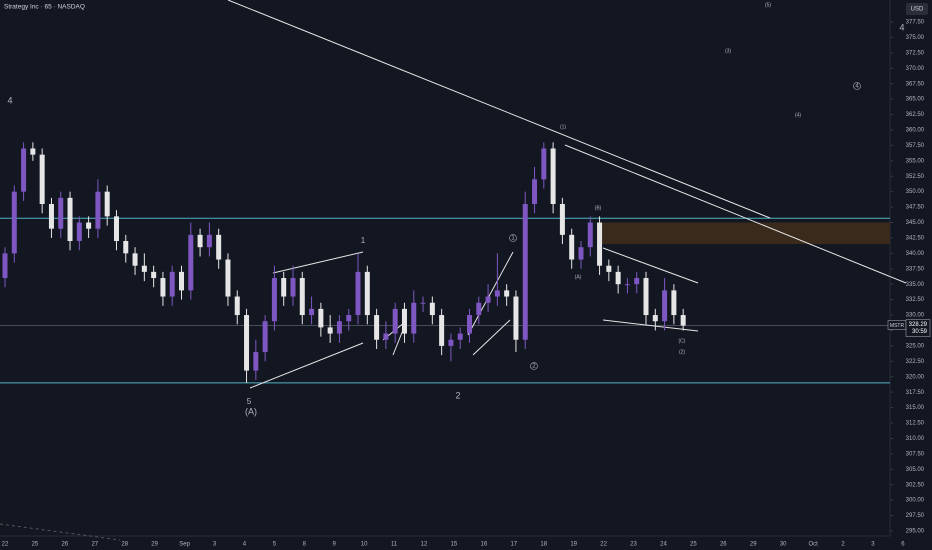 The width and height of the screenshot is (932, 550). I want to click on y-tick-label: 307.50, so click(915, 454).